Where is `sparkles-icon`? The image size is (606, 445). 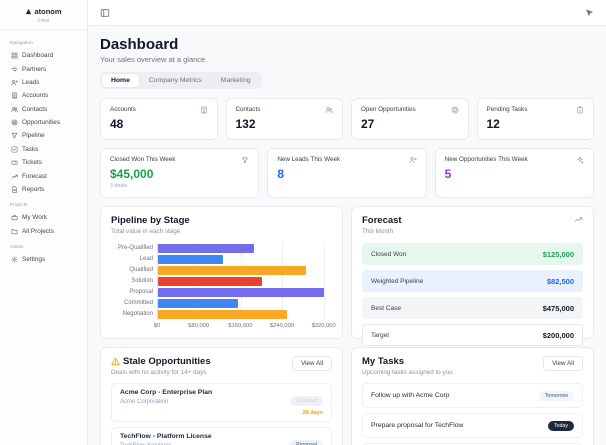 sparkles-icon is located at coordinates (580, 160).